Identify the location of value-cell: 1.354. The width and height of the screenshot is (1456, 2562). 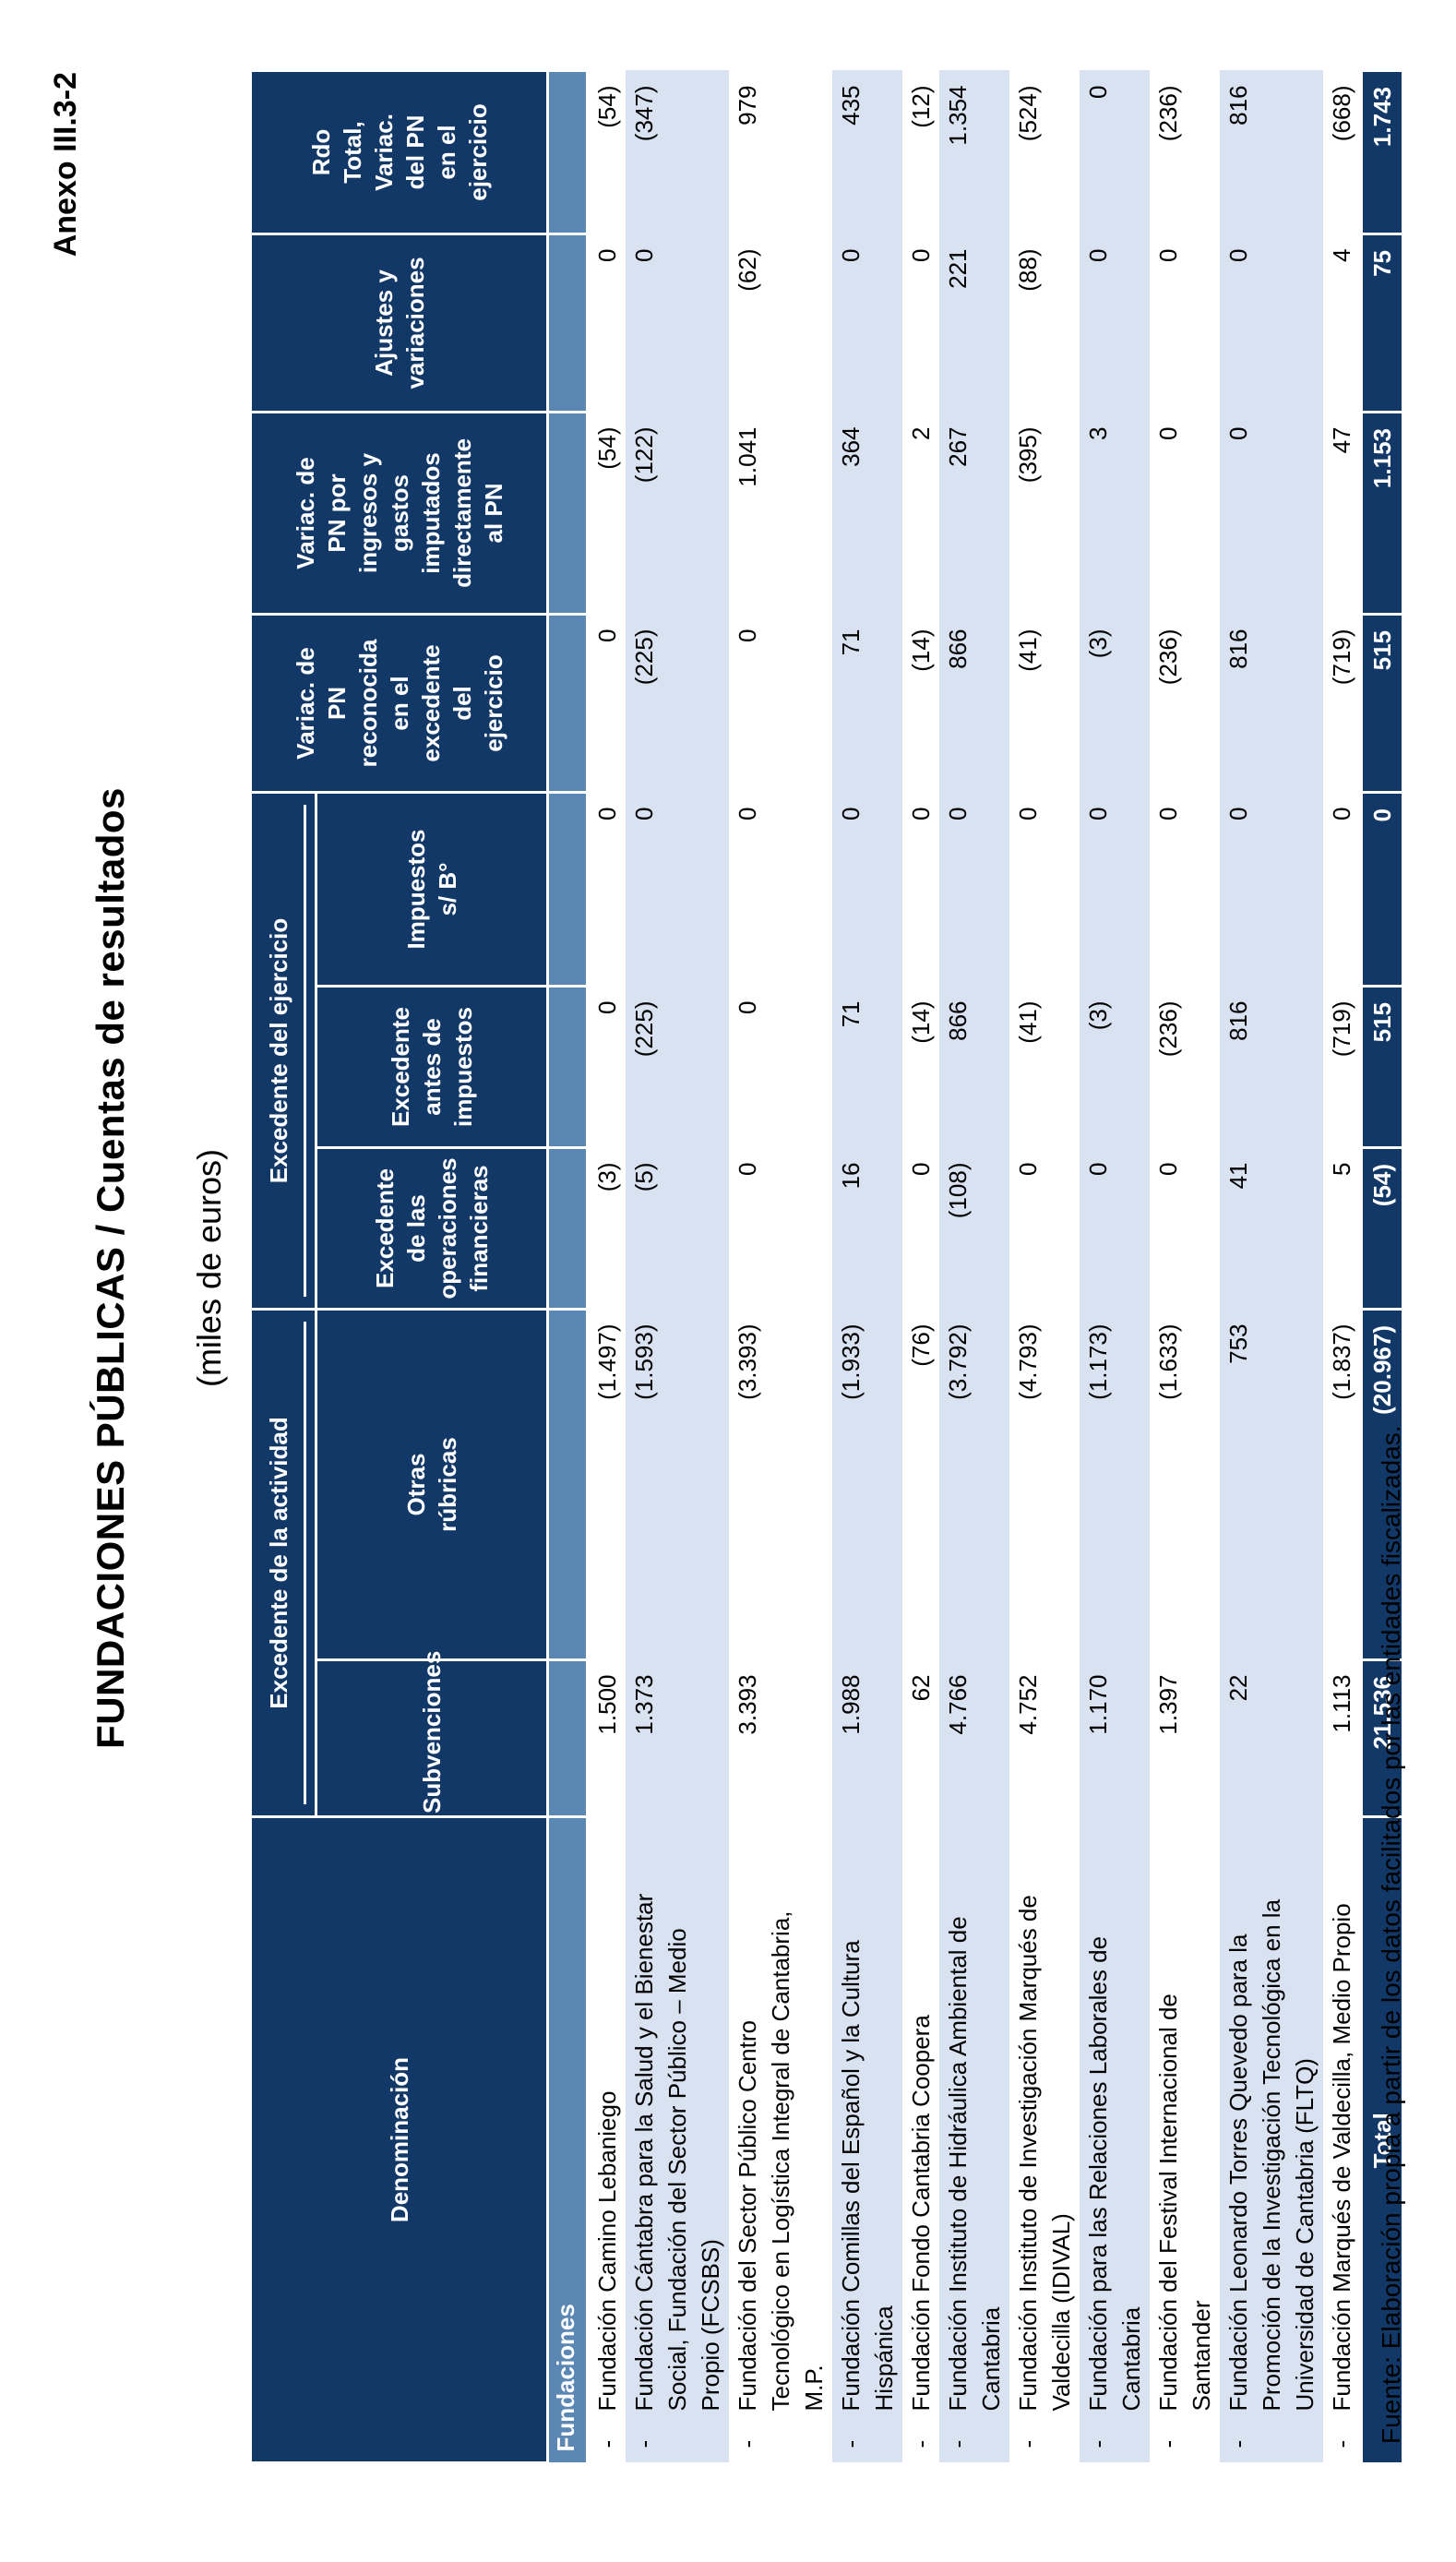
(974, 152).